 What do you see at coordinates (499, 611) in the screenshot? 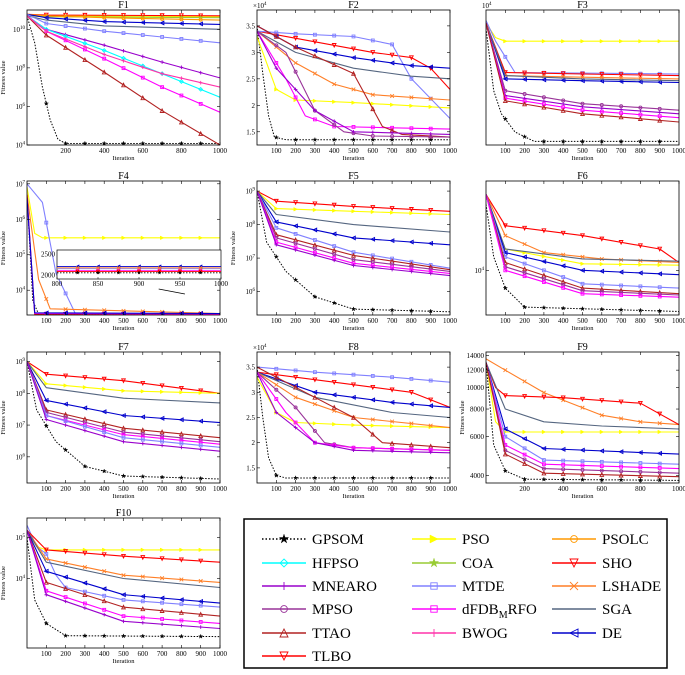
I see `legend-label: dFDBMRFO` at bounding box center [499, 611].